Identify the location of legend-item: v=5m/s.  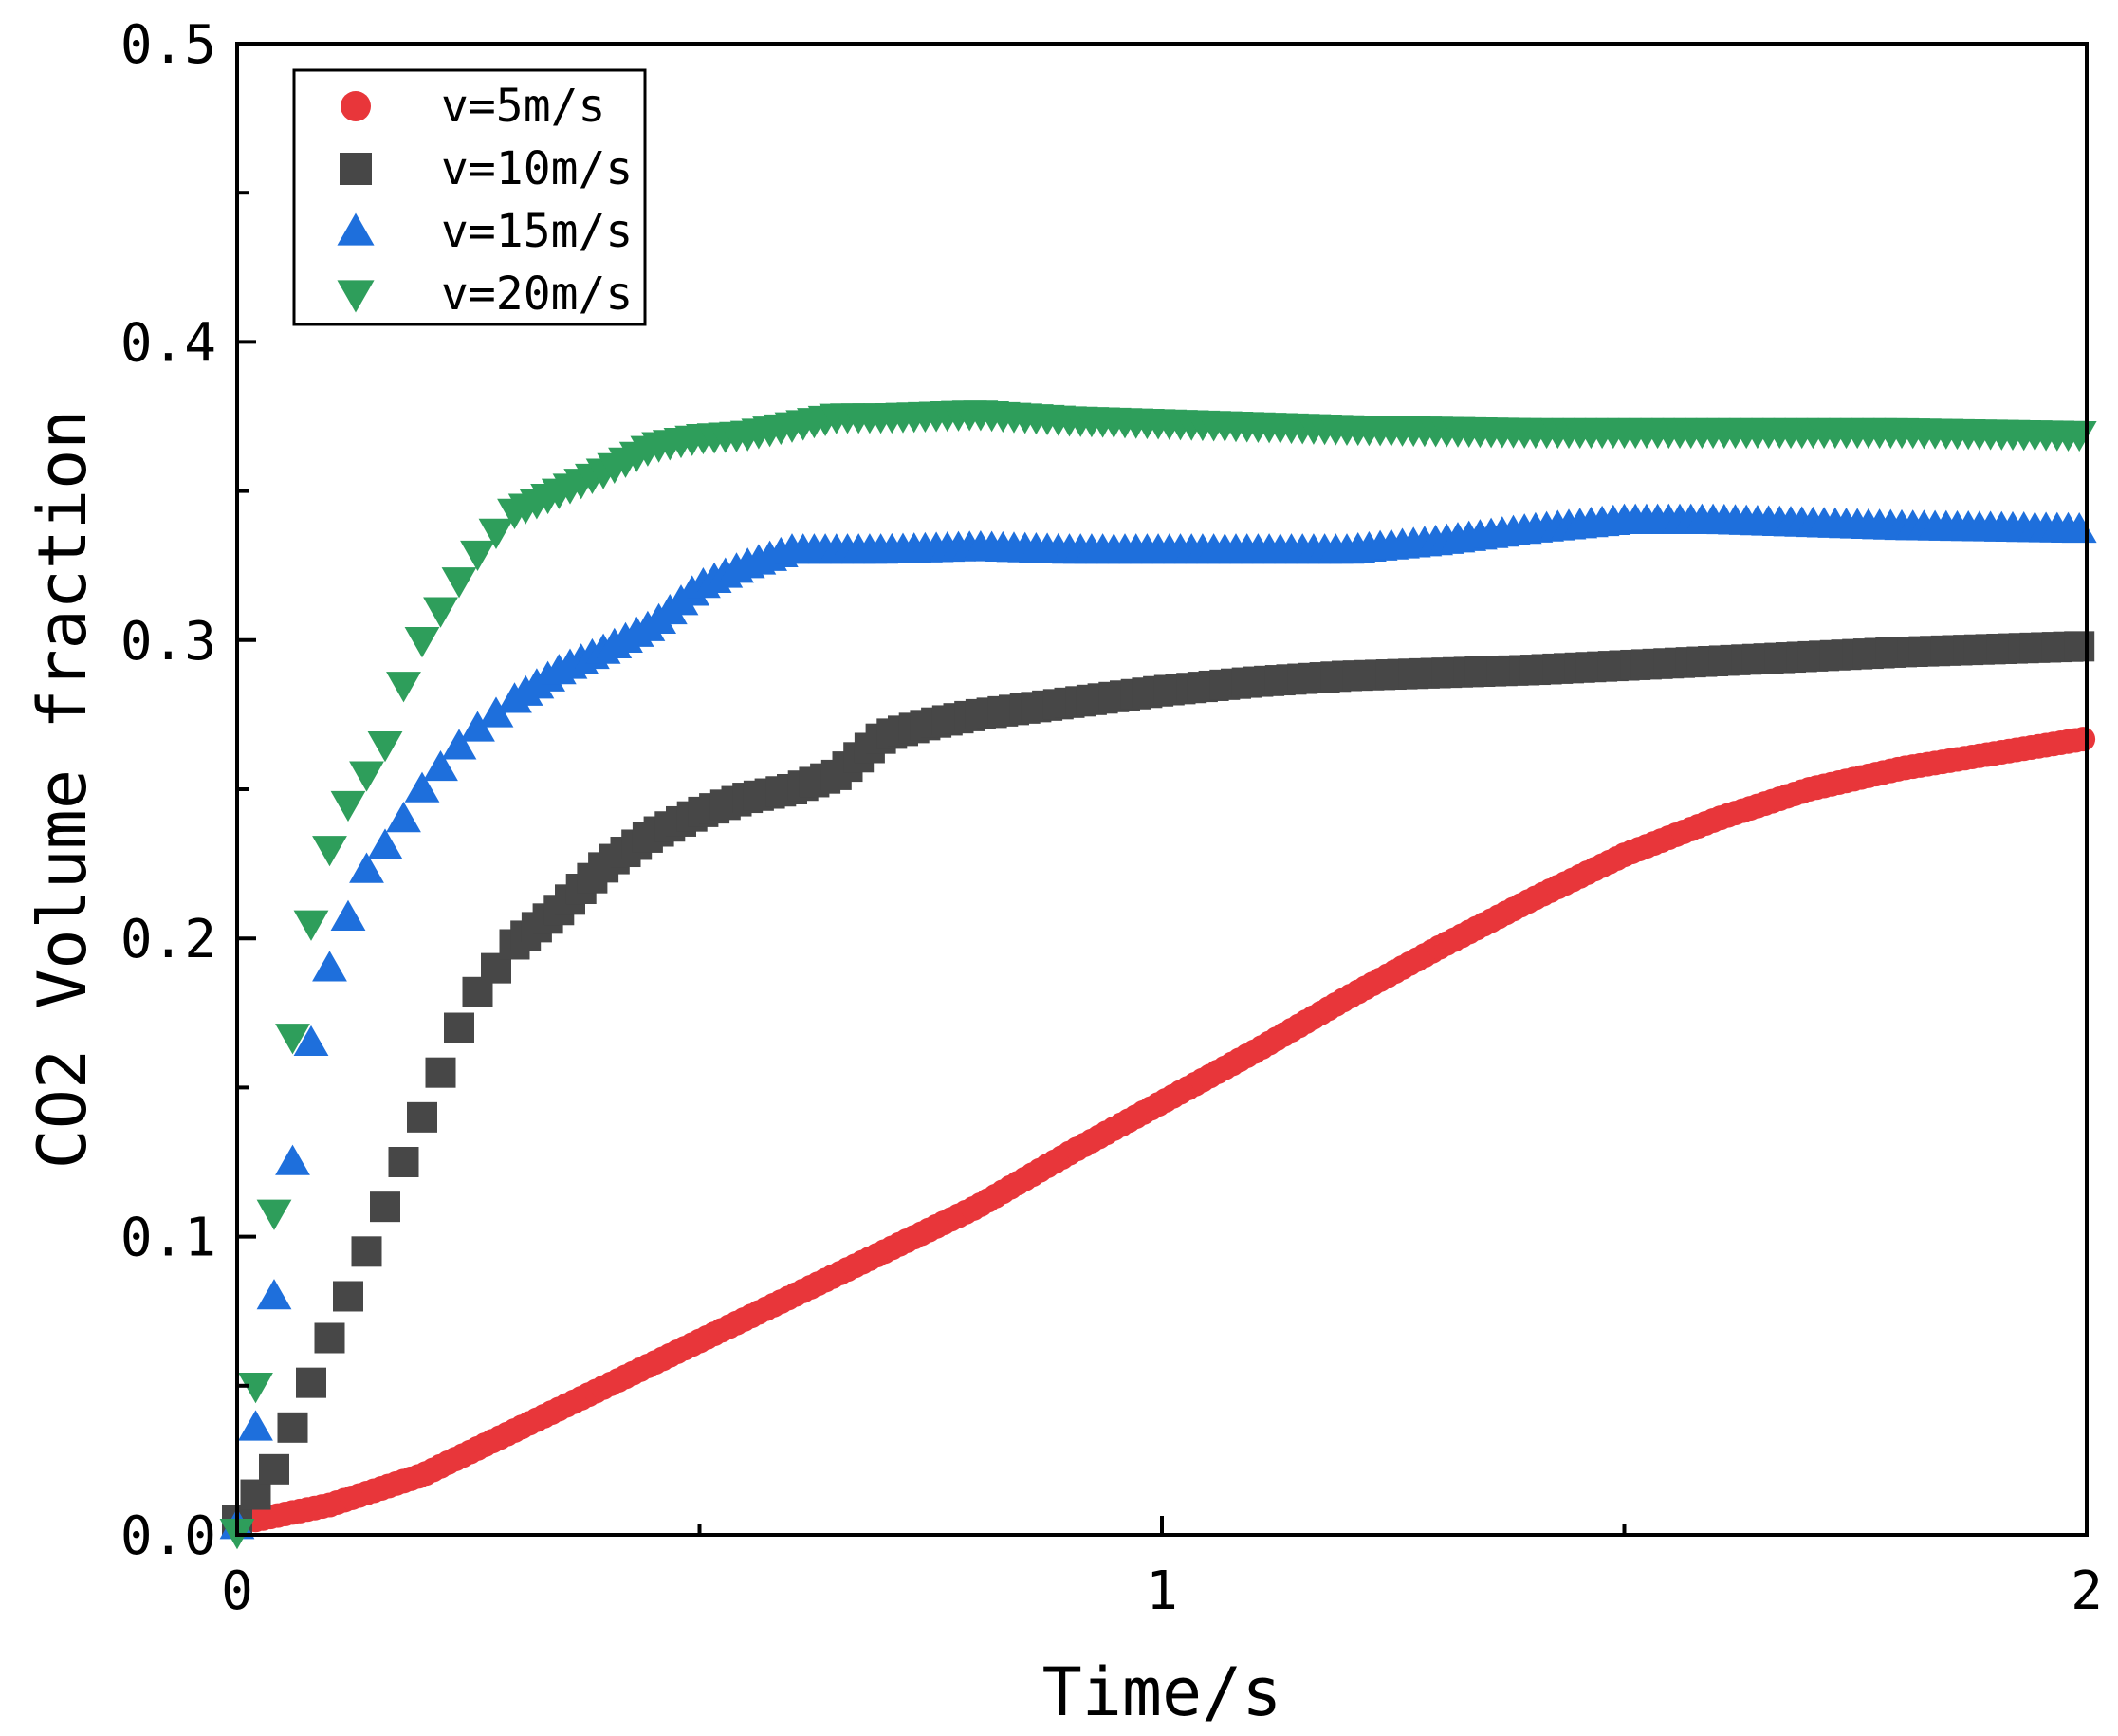
(473, 106).